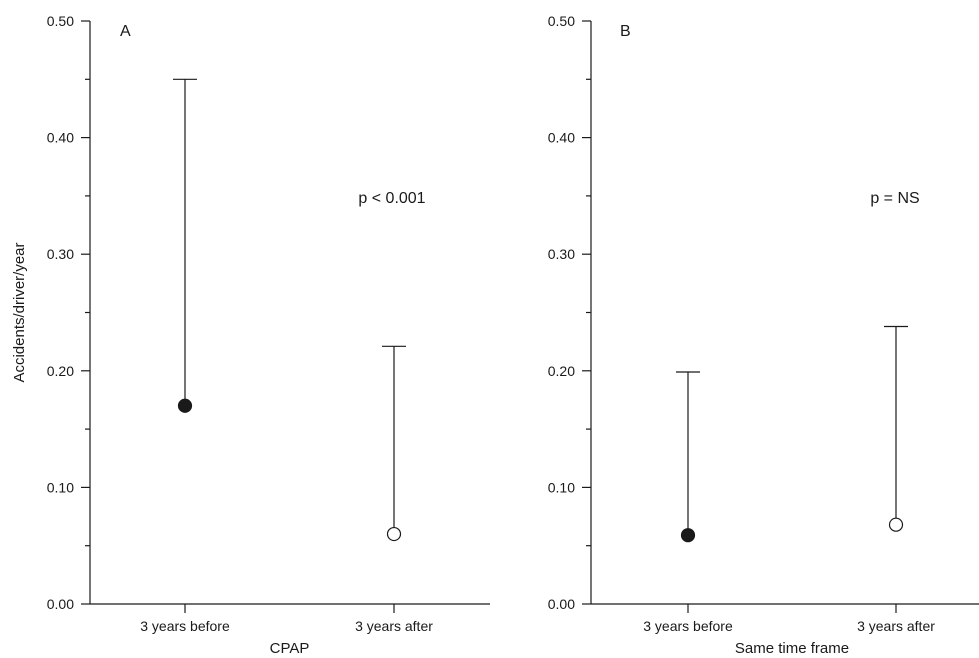 The height and width of the screenshot is (658, 979). What do you see at coordinates (19, 312) in the screenshot?
I see `y-axis-label: Accidents/driver/year` at bounding box center [19, 312].